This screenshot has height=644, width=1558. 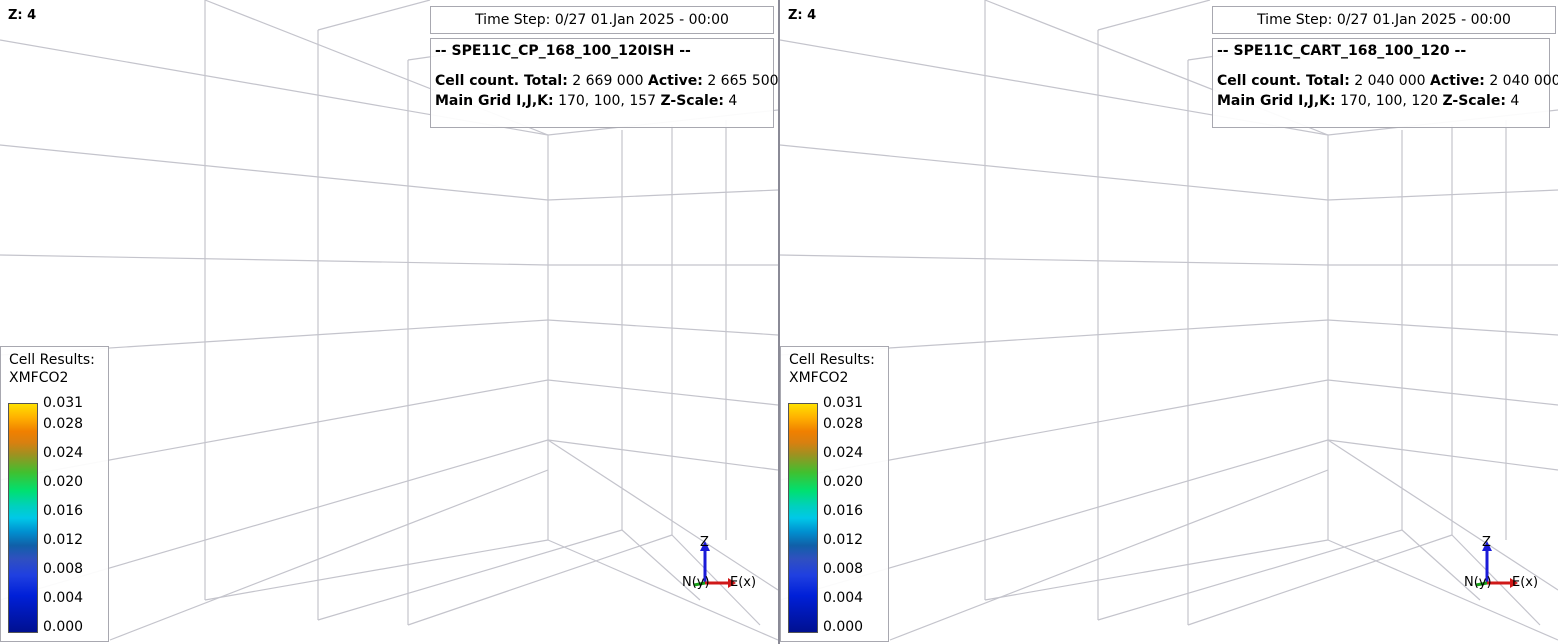 What do you see at coordinates (563, 51) in the screenshot?
I see `case-title: -- SPE11C_CP_168_100_120ISH --` at bounding box center [563, 51].